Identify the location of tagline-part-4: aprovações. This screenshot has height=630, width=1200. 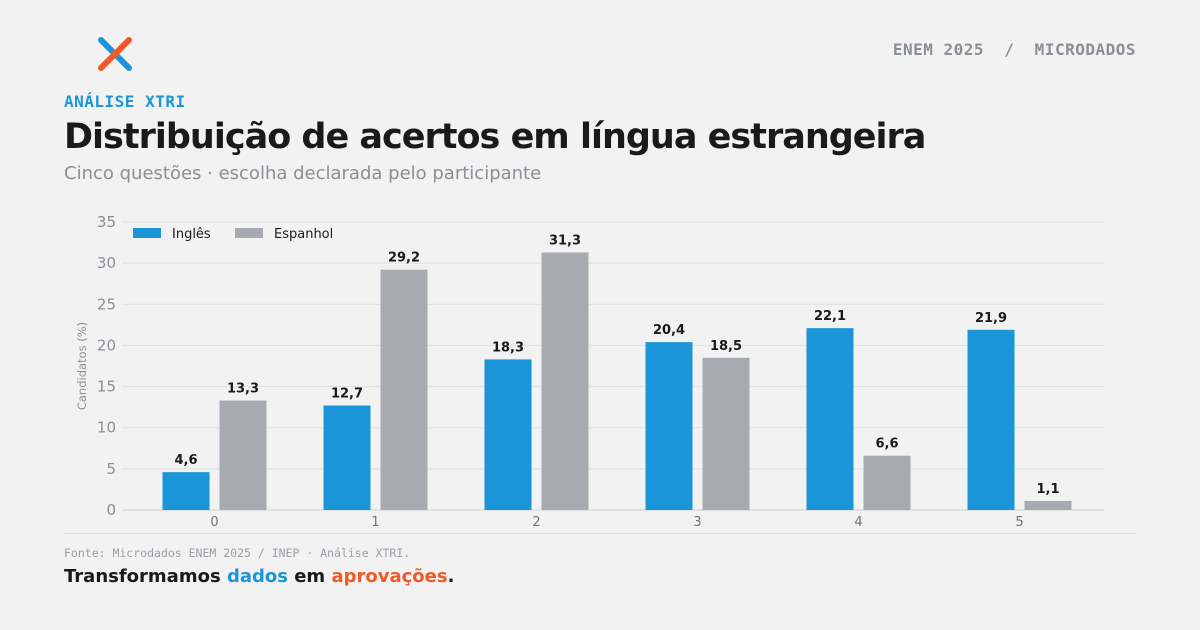
(389, 576).